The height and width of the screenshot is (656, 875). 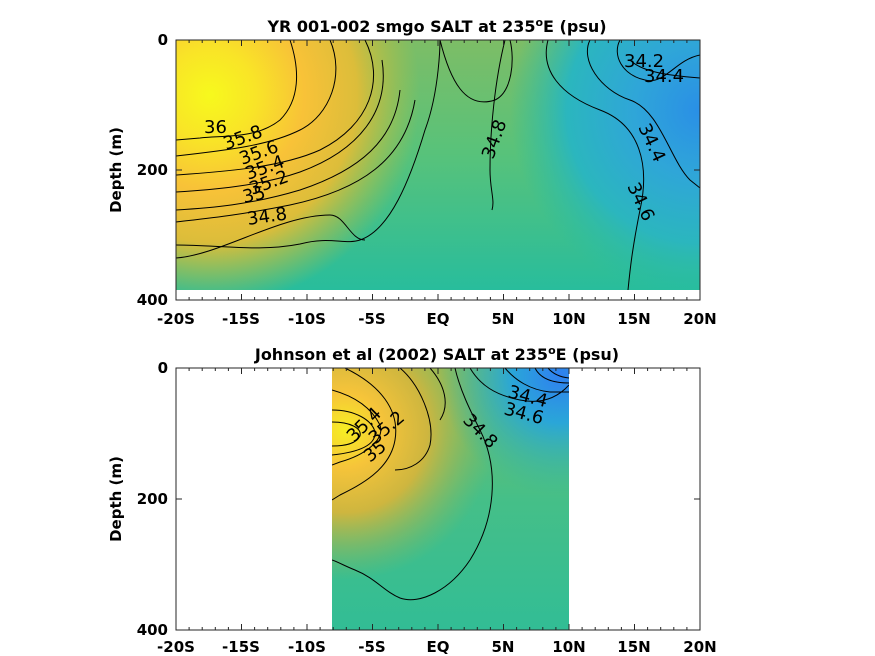 I want to click on bottom-title: Johnson et al (2002) SALT at 235oE (psu), so click(x=436, y=354).